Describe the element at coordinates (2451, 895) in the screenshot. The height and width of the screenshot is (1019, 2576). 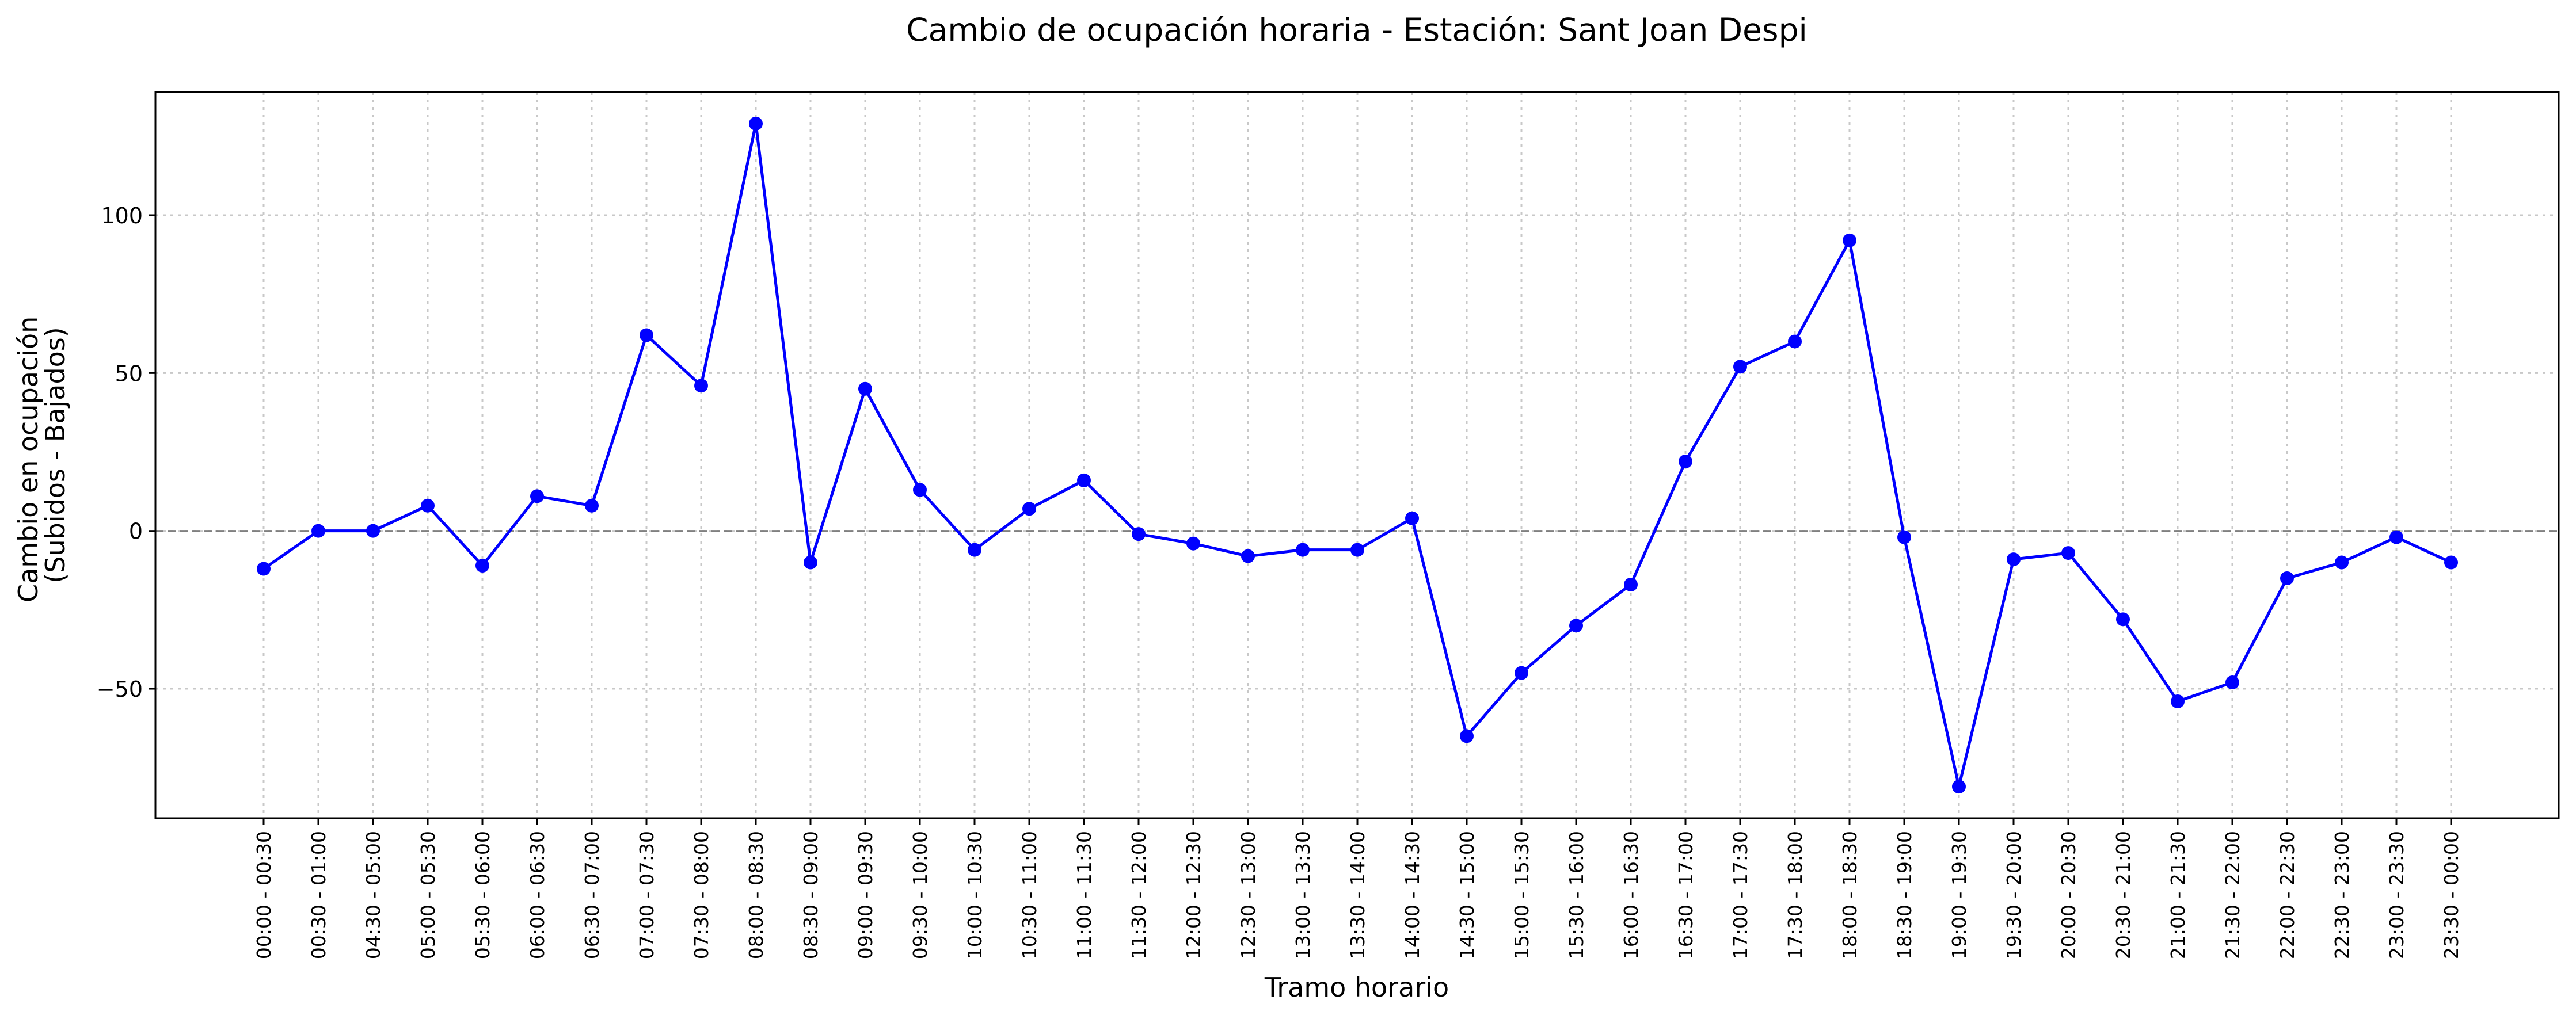
I see `x-tick-label: 23:30 - 00:00` at that location.